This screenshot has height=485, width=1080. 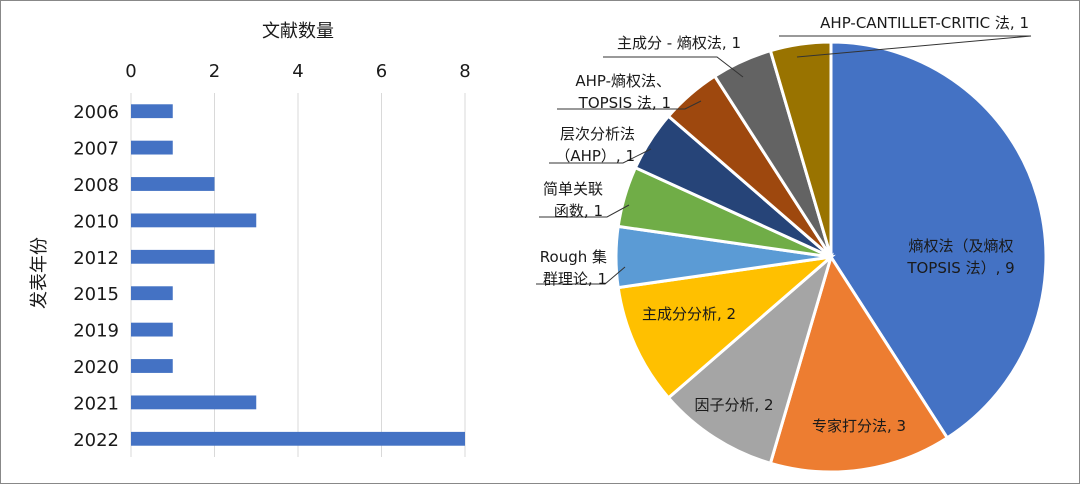 I want to click on bar-x-tick-labels: 0 2 4 6 8, so click(x=297, y=71).